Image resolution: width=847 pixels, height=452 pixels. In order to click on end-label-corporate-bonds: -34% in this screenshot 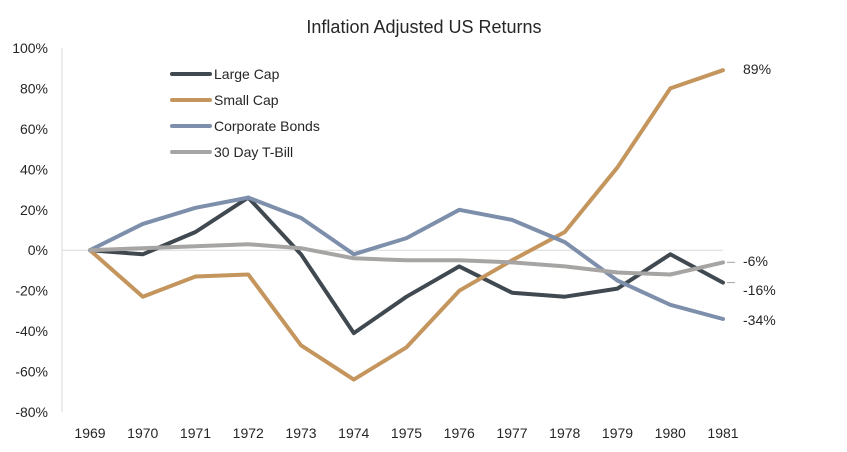, I will do `click(759, 320)`.